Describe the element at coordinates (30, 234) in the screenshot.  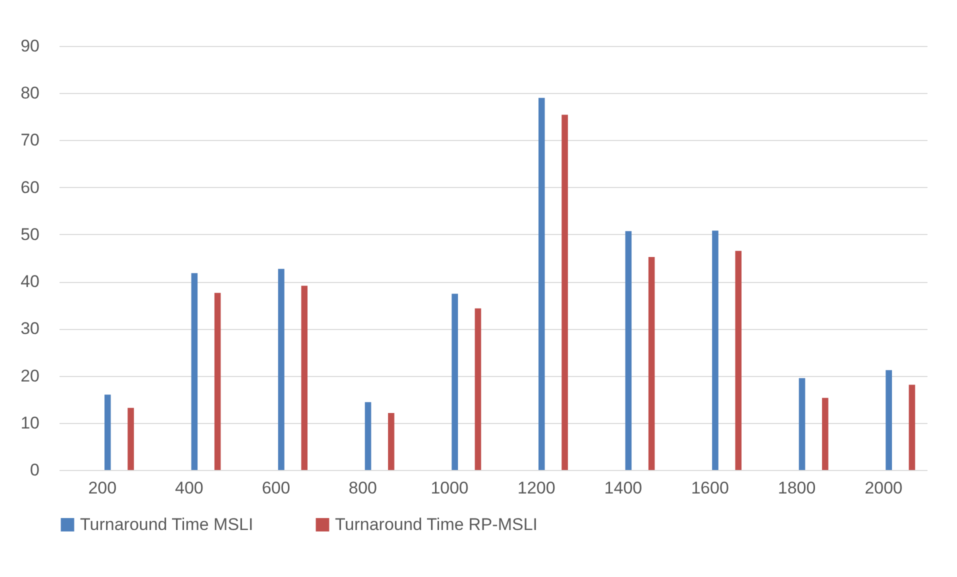
I see `y-tick-label: 50` at that location.